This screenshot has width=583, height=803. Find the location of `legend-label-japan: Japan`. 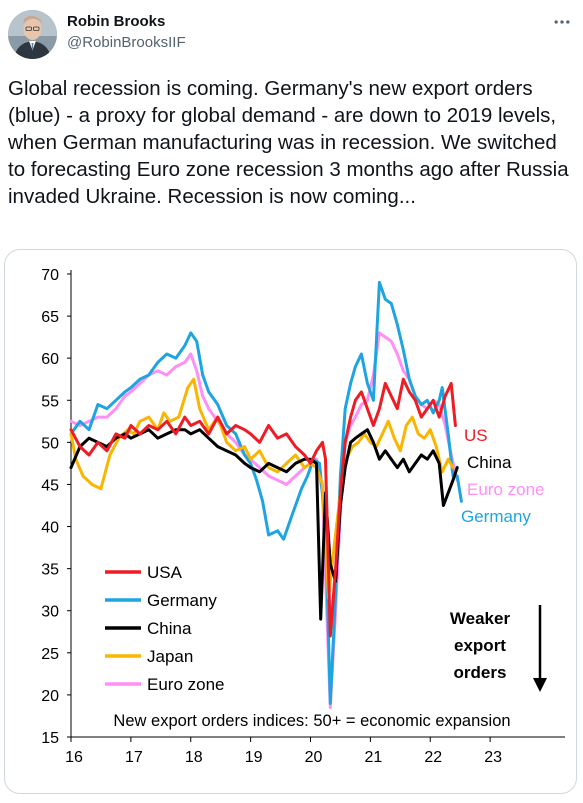

legend-label-japan: Japan is located at coordinates (170, 656).